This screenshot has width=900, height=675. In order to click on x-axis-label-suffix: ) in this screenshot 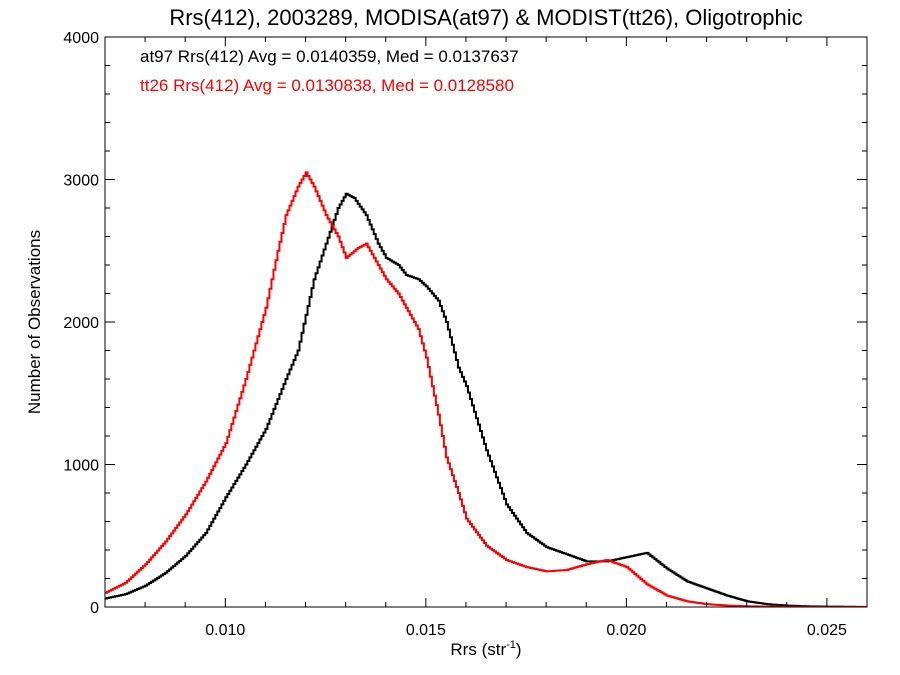, I will do `click(519, 649)`.